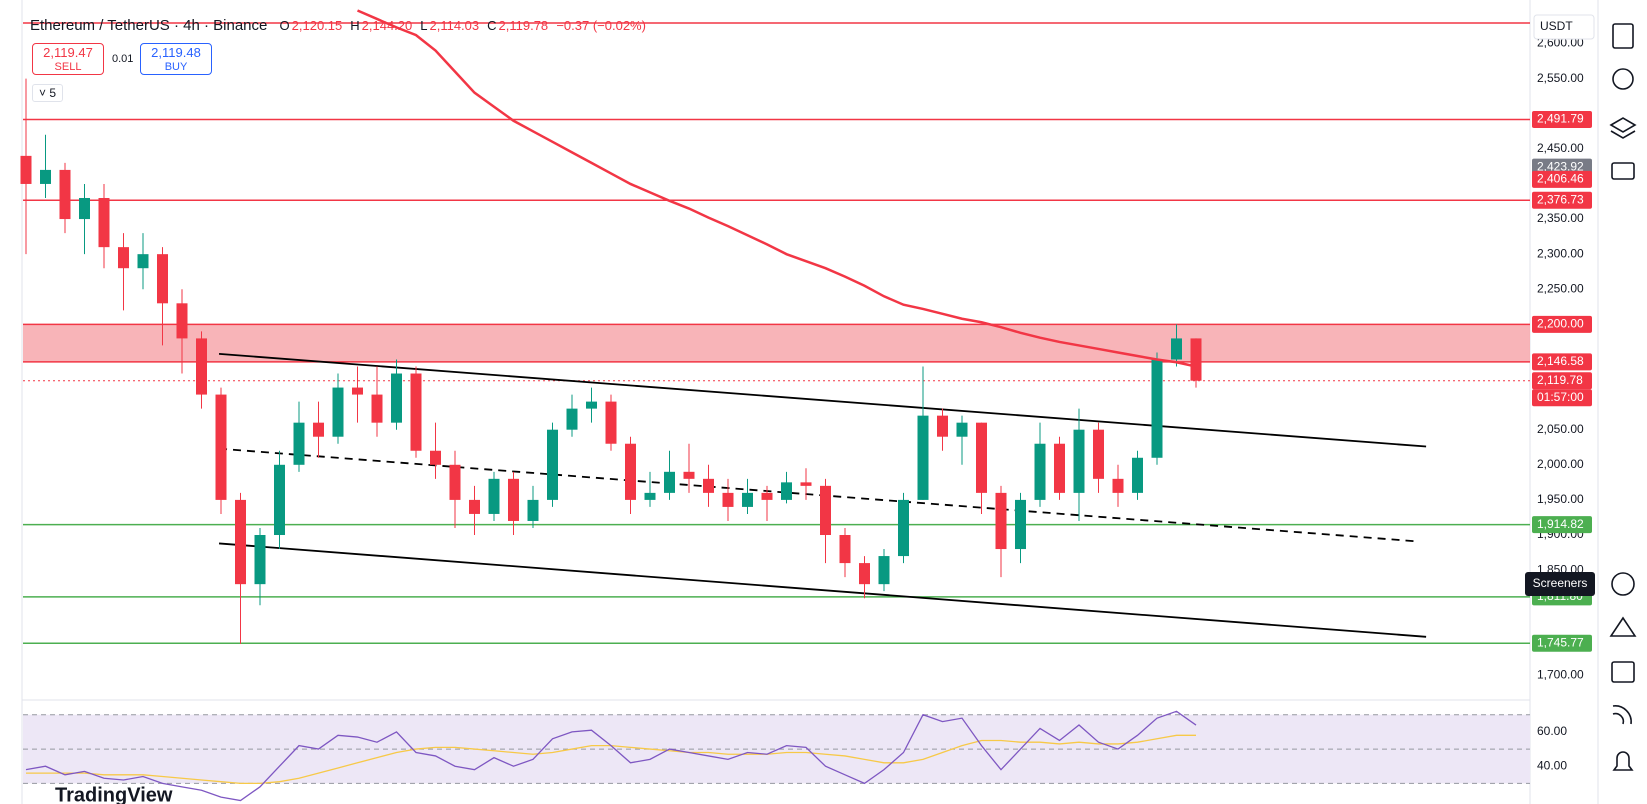  Describe the element at coordinates (53, 93) in the screenshot. I see `indicators-count: 5` at that location.